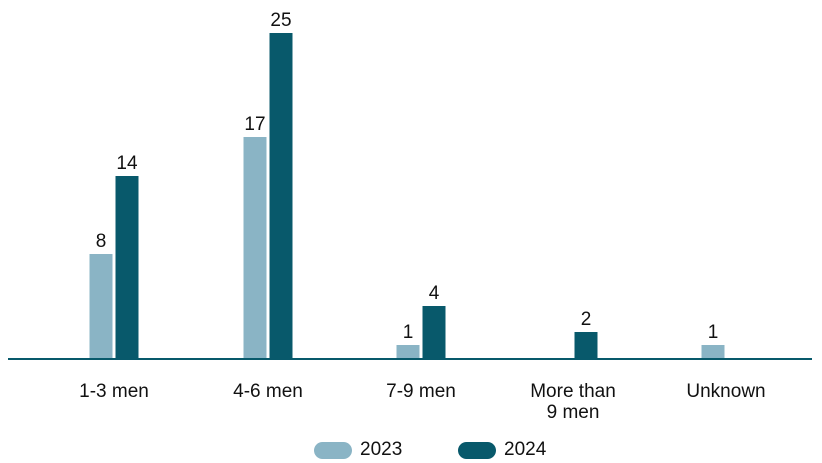 The width and height of the screenshot is (822, 463). Describe the element at coordinates (573, 391) in the screenshot. I see `category-label-line: More than` at that location.